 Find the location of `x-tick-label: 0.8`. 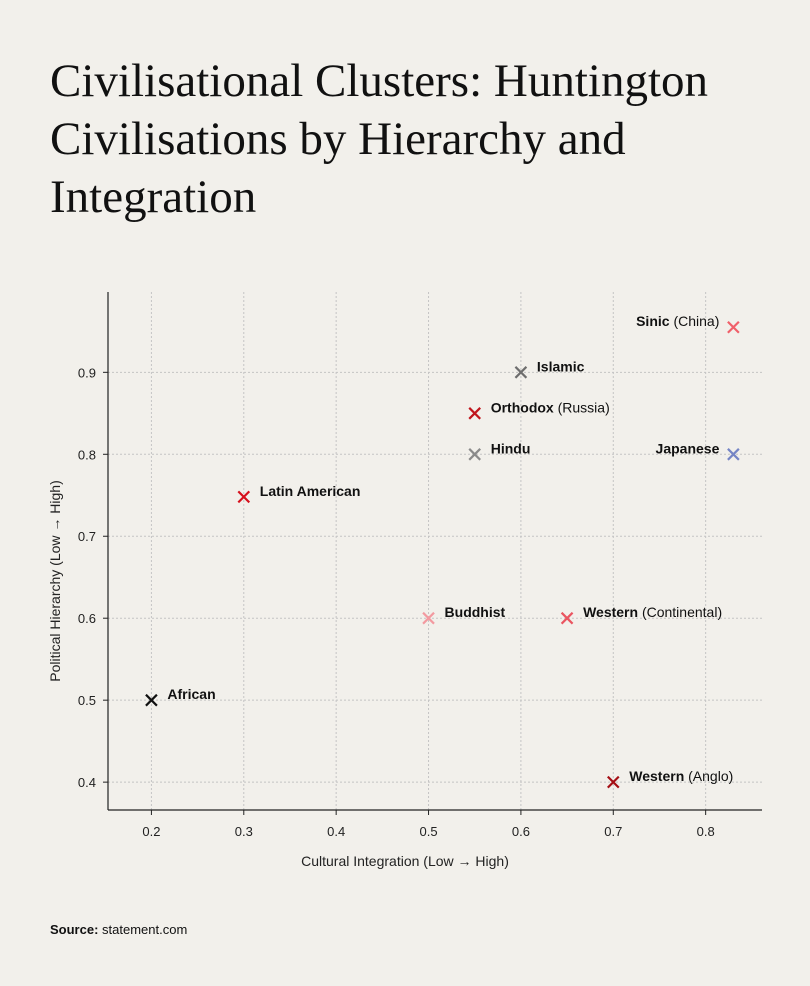

x-tick-label: 0.8 is located at coordinates (706, 831).